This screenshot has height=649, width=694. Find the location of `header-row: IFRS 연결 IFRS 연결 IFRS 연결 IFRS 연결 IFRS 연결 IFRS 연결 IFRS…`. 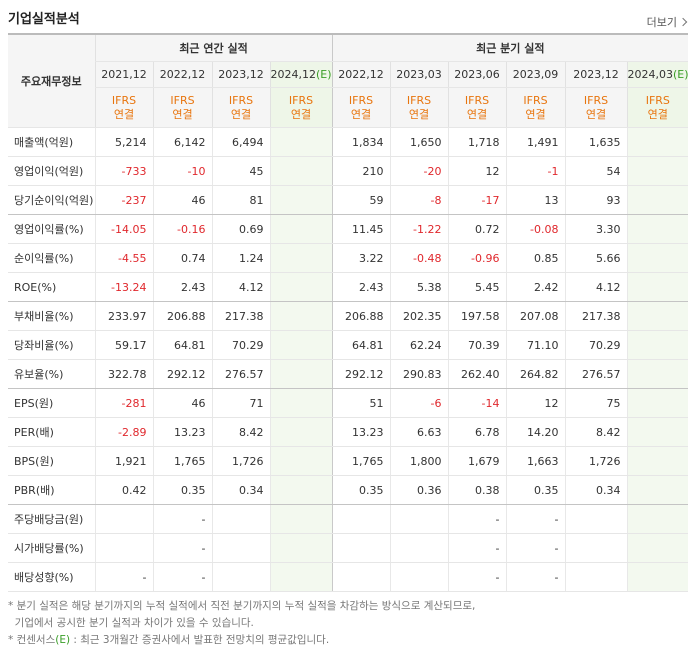

header-row: IFRS 연결 IFRS 연결 IFRS 연결 IFRS 연결 IFRS 연결 IFRS 연결 IFRS… is located at coordinates (348, 107).